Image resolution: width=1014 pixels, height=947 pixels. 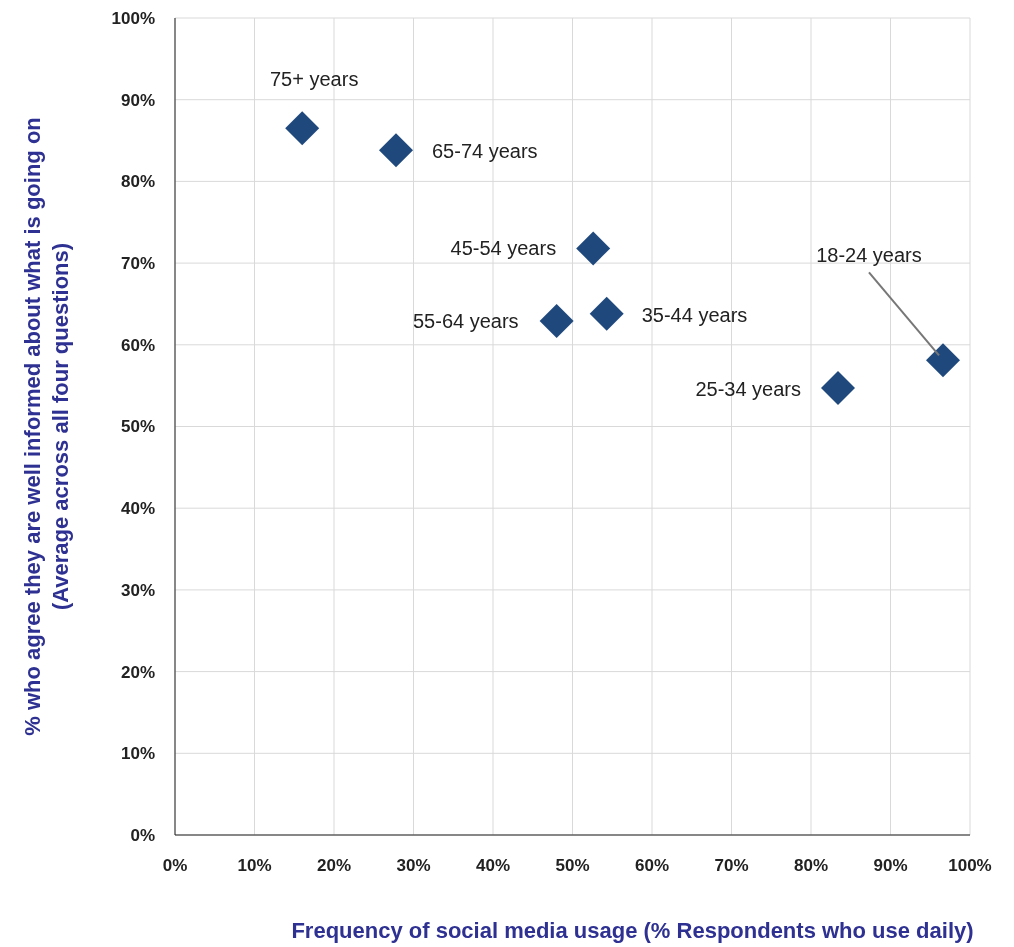 What do you see at coordinates (694, 314) in the screenshot?
I see `annotation: 35-44 years` at bounding box center [694, 314].